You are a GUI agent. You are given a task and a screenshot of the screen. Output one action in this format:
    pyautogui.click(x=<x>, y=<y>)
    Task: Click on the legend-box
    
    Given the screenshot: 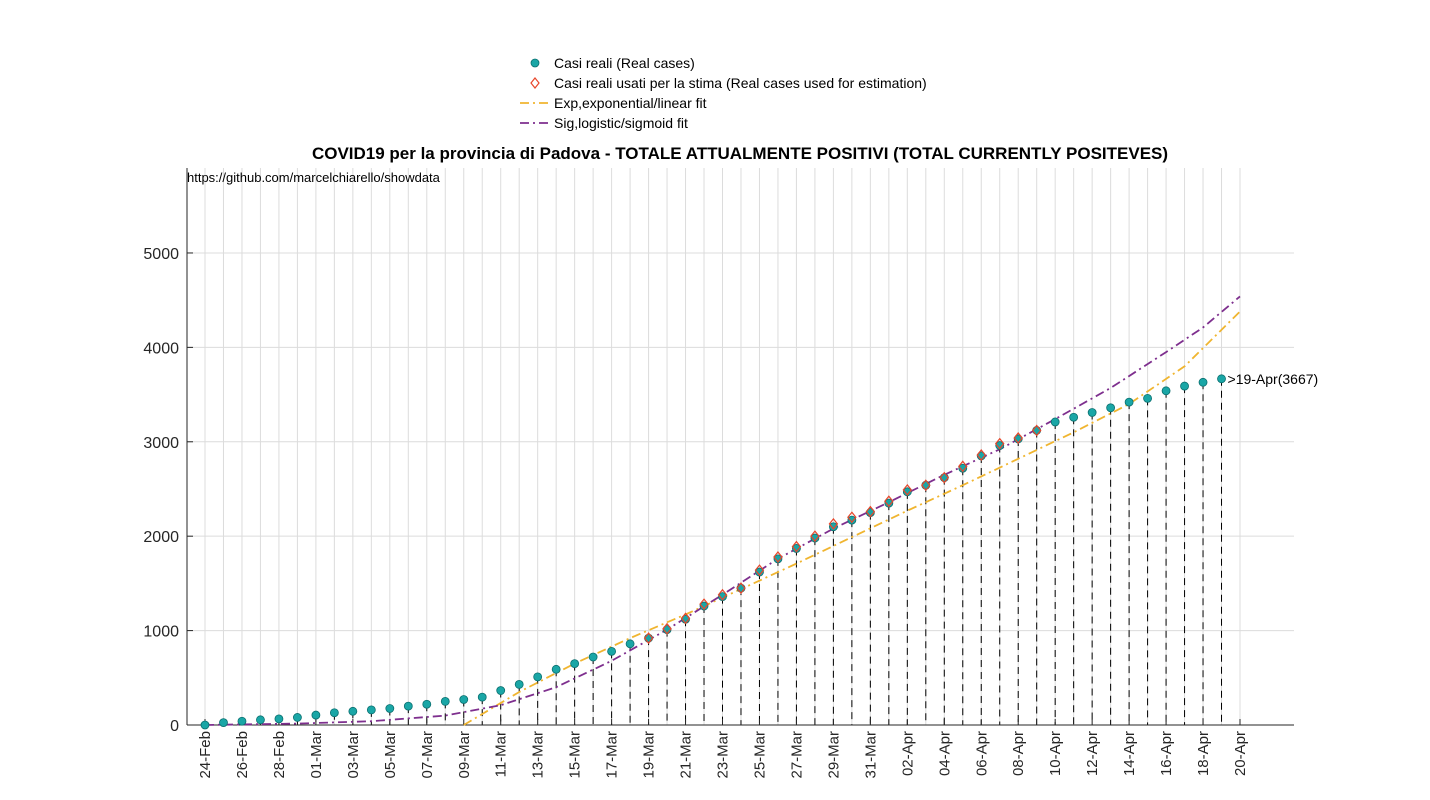 What is the action you would take?
    pyautogui.click(x=739, y=92)
    